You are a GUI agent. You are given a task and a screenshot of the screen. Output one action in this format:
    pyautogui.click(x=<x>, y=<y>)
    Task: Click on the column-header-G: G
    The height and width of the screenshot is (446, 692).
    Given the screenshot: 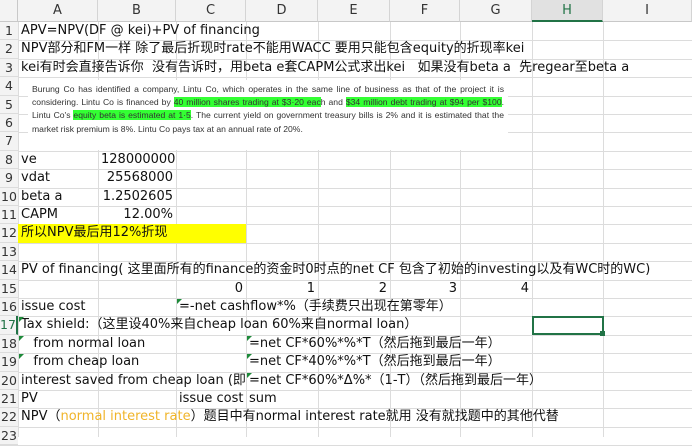 What is the action you would take?
    pyautogui.click(x=496, y=11)
    